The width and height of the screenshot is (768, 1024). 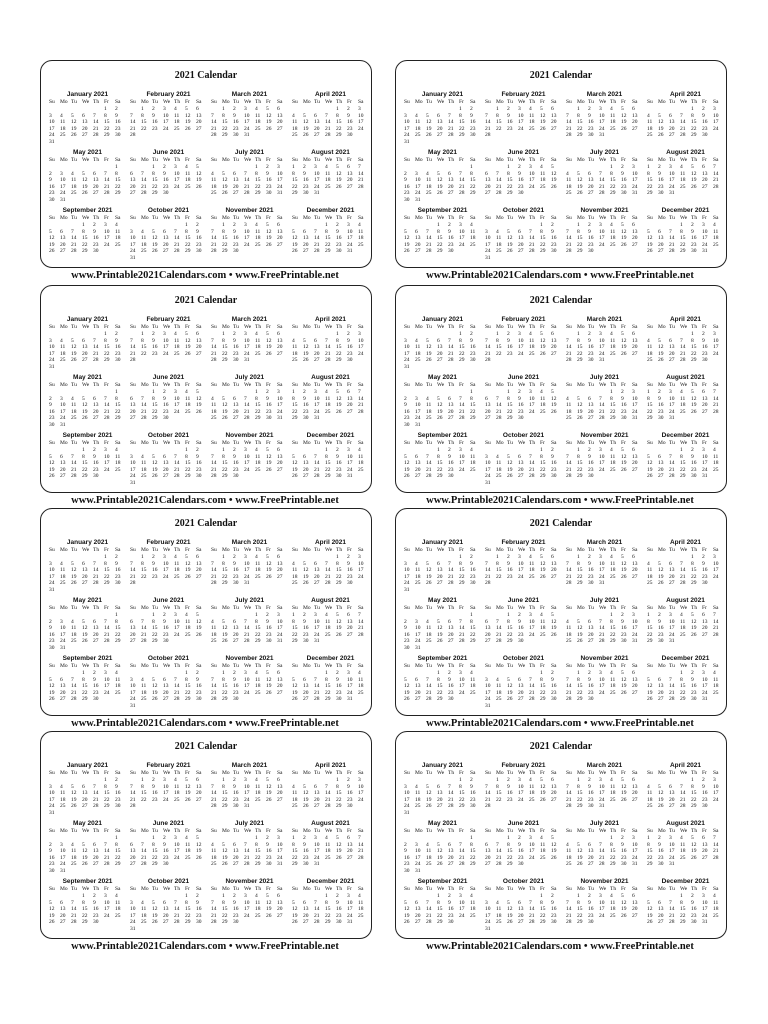 What do you see at coordinates (613, 864) in the screenshot?
I see `day-number: 29` at bounding box center [613, 864].